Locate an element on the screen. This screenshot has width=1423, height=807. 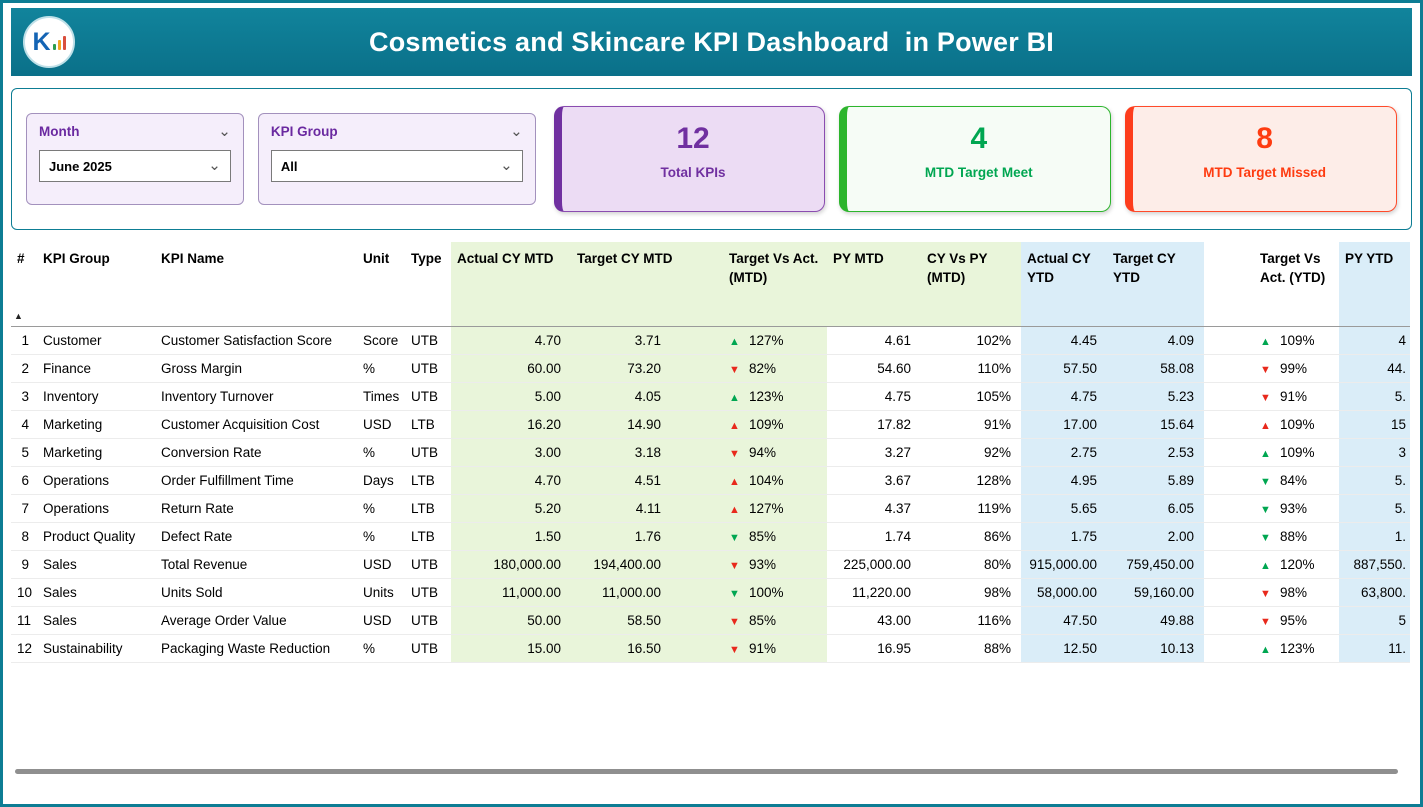
column-header-cy-vs-py-mtd: CY Vs PY (MTD) is located at coordinates (971, 284).